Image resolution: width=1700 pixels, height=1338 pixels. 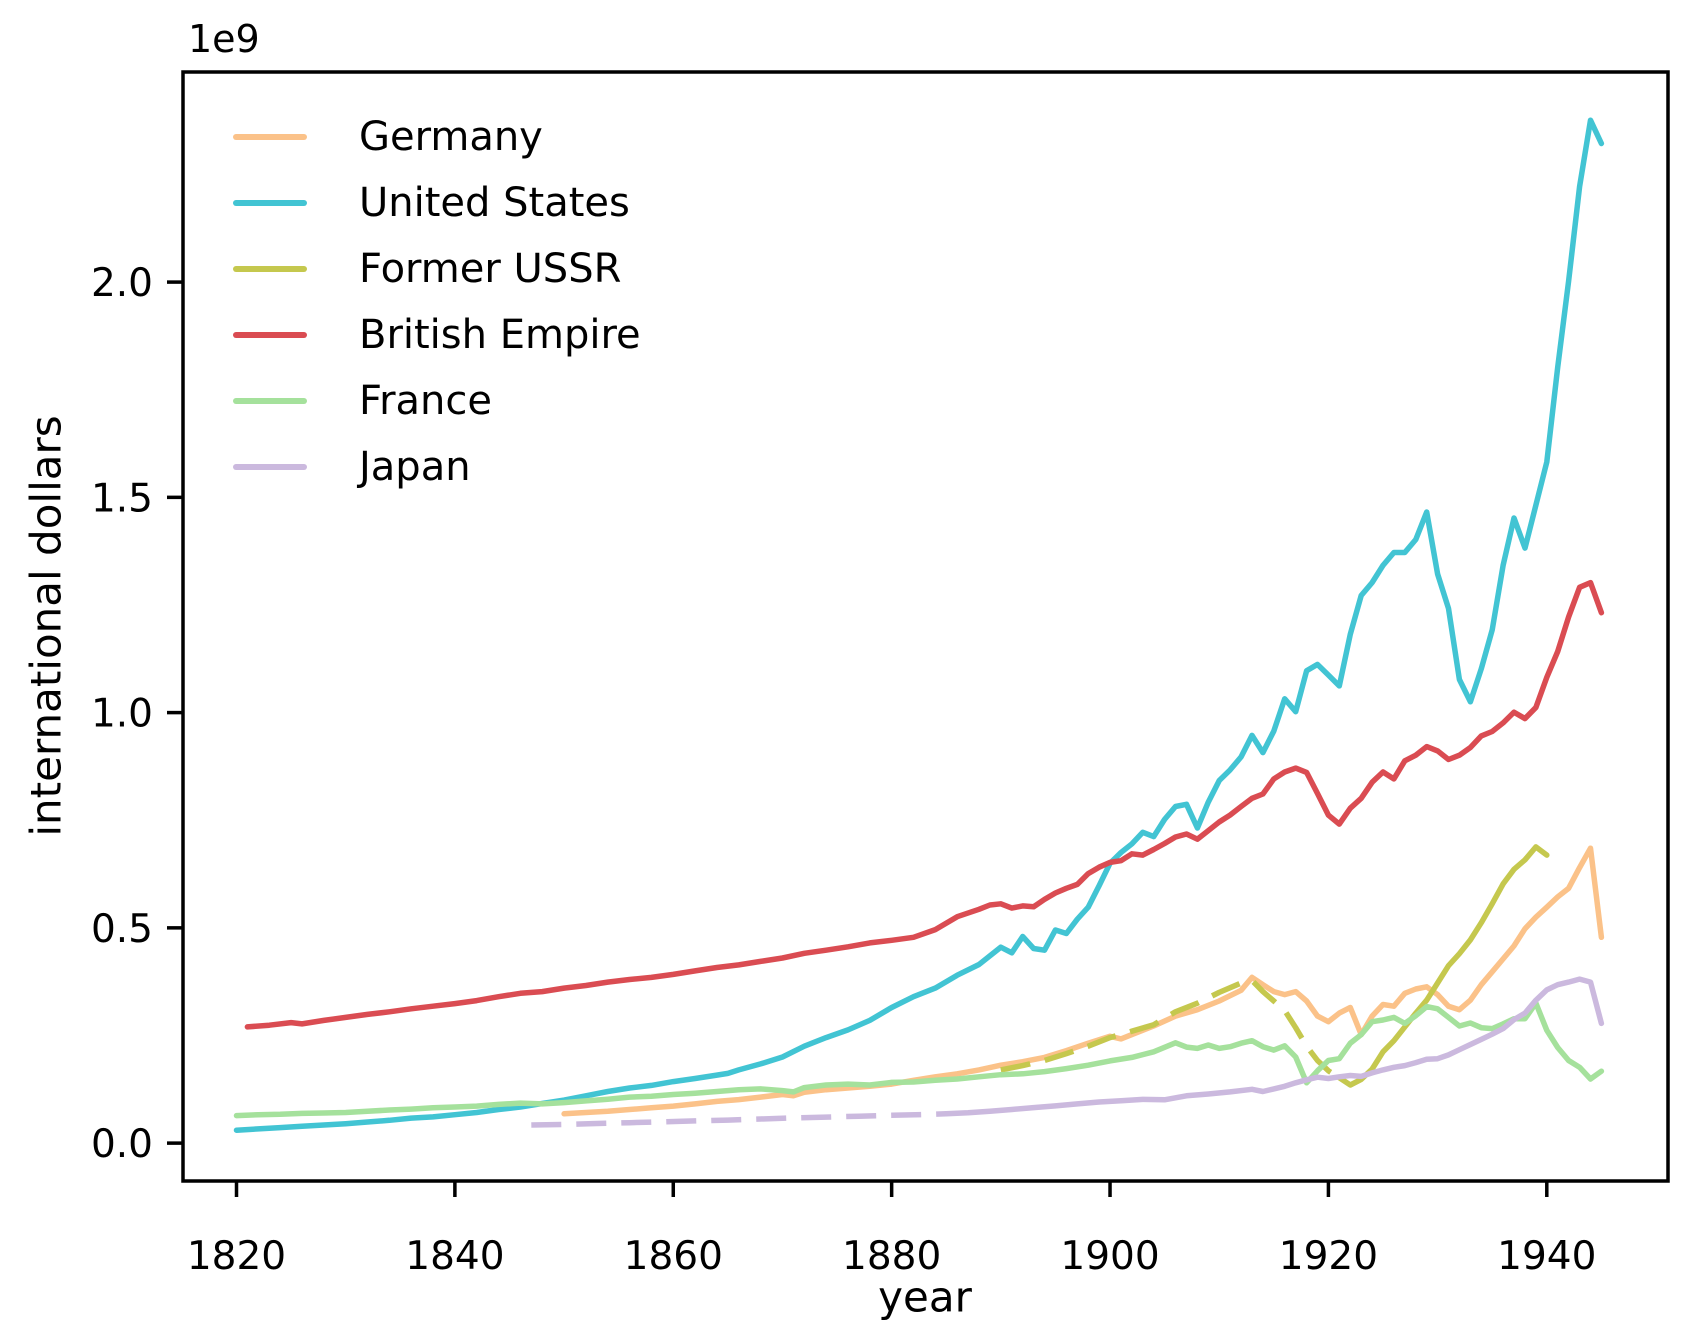 What do you see at coordinates (1443, 966) in the screenshot?
I see `line-former-ussr` at bounding box center [1443, 966].